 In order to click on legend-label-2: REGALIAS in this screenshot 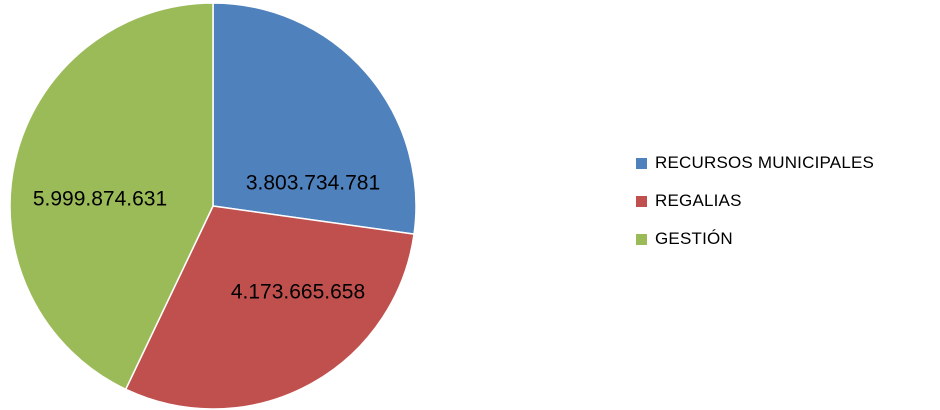, I will do `click(698, 200)`.